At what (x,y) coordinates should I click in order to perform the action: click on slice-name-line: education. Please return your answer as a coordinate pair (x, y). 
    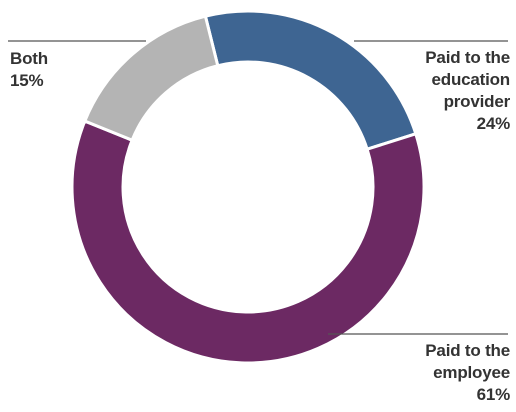
    Looking at the image, I should click on (471, 79).